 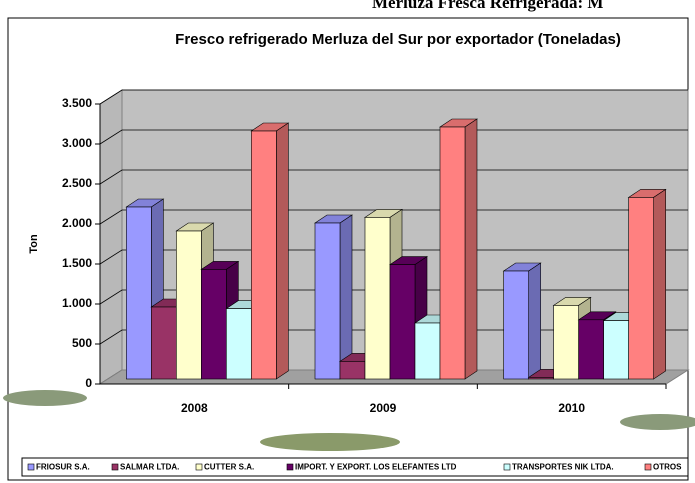 What do you see at coordinates (194, 408) in the screenshot?
I see `x-tick-label: 2008` at bounding box center [194, 408].